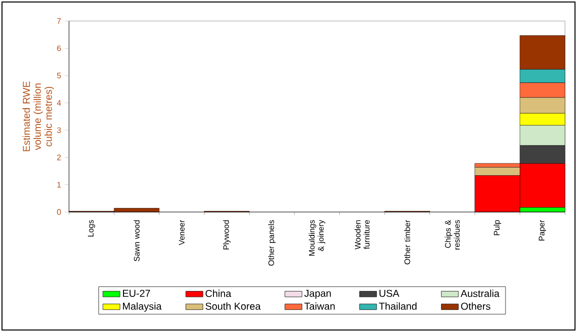 The height and width of the screenshot is (332, 577). I want to click on y-tick-label: 2, so click(59, 157).